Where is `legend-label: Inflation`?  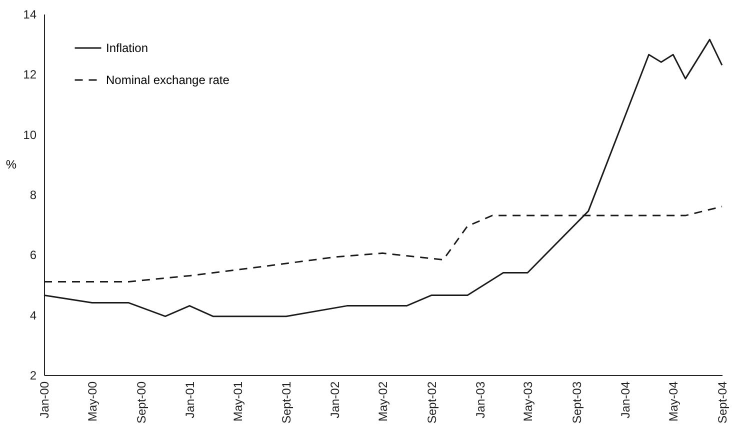
legend-label: Inflation is located at coordinates (127, 48).